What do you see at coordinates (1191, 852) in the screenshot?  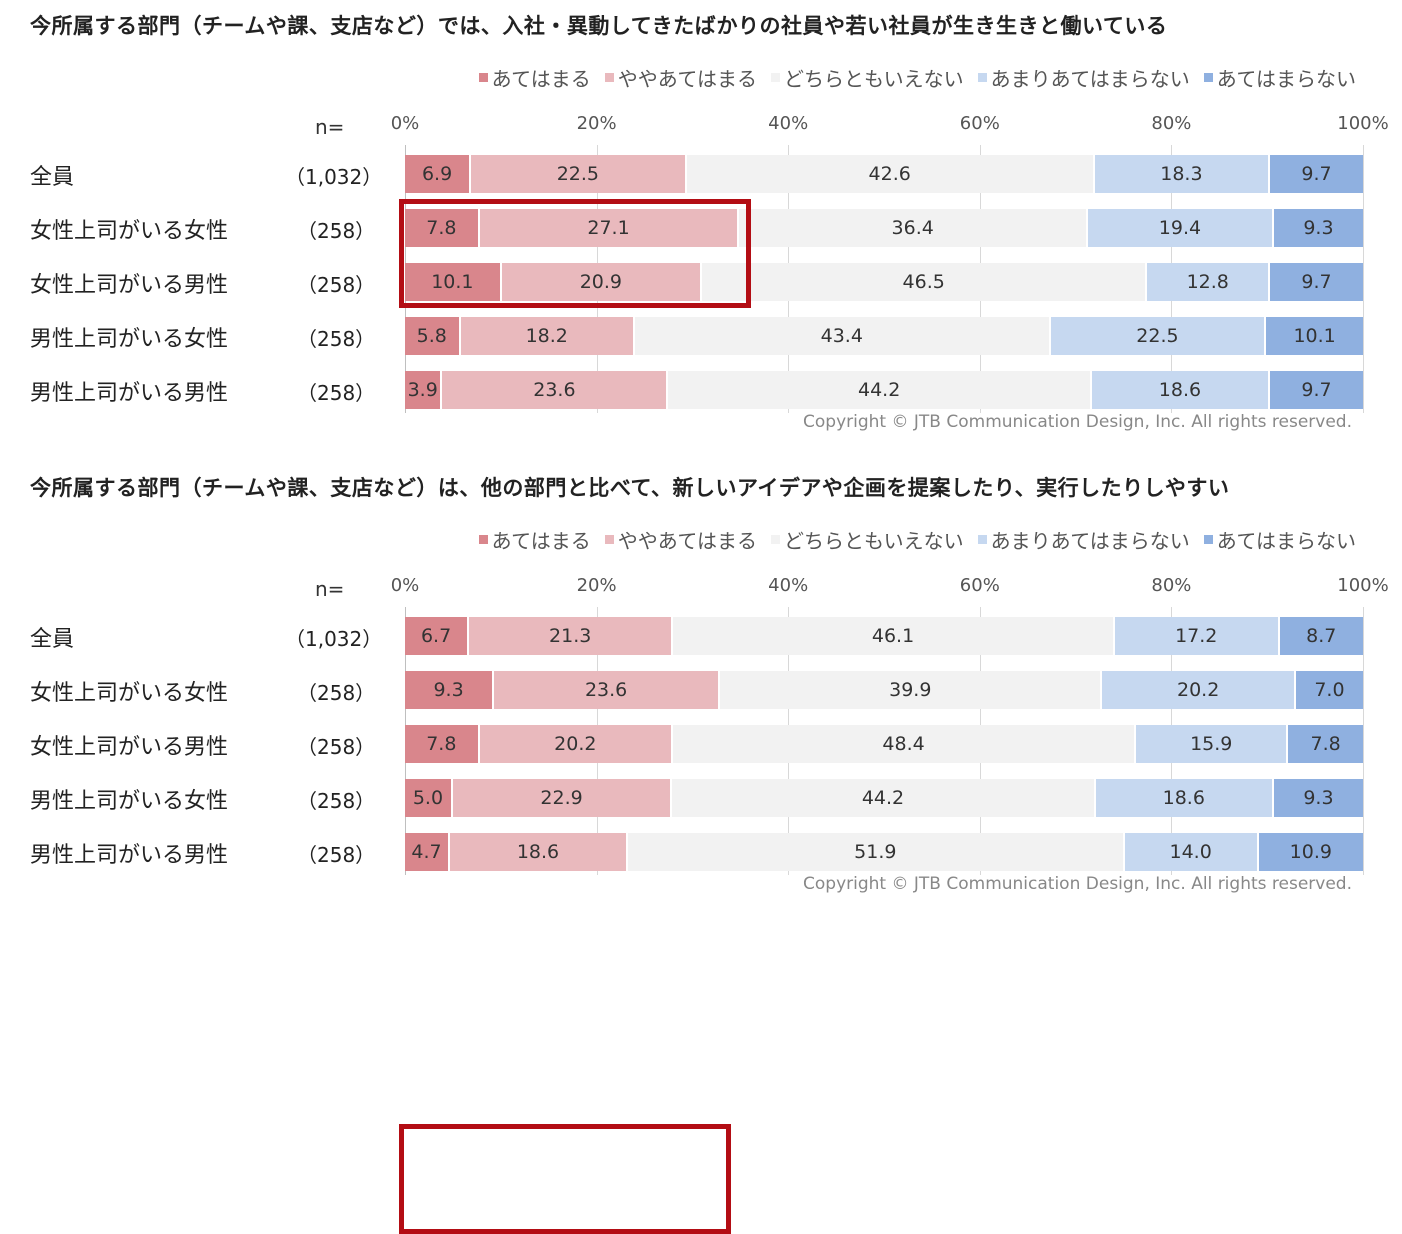 I see `bar-segment: 14.0` at bounding box center [1191, 852].